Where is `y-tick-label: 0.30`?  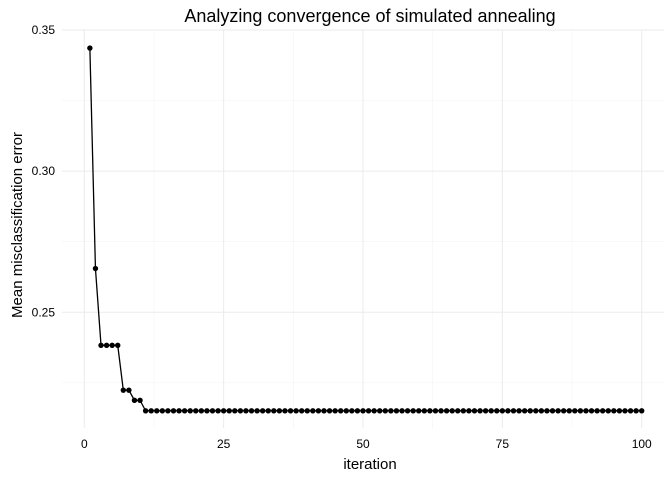
y-tick-label: 0.30 is located at coordinates (44, 171).